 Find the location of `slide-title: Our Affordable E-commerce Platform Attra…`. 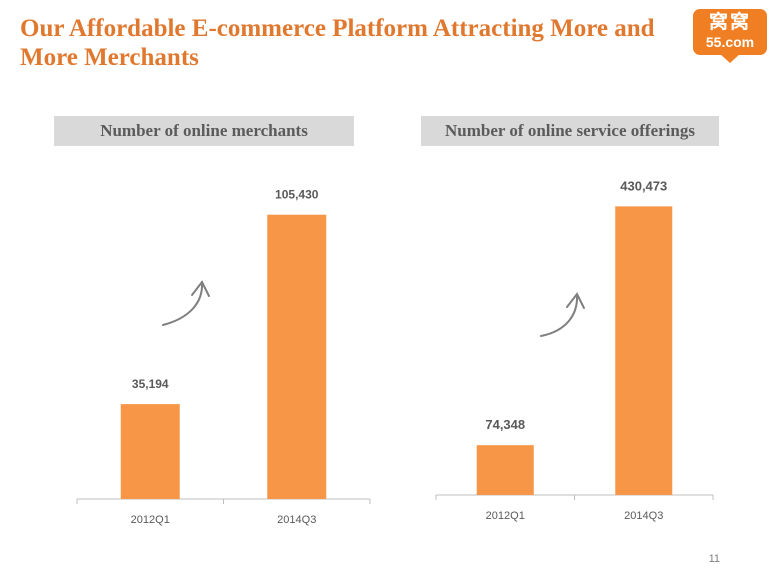

slide-title: Our Affordable E-commerce Platform Attra… is located at coordinates (337, 43).